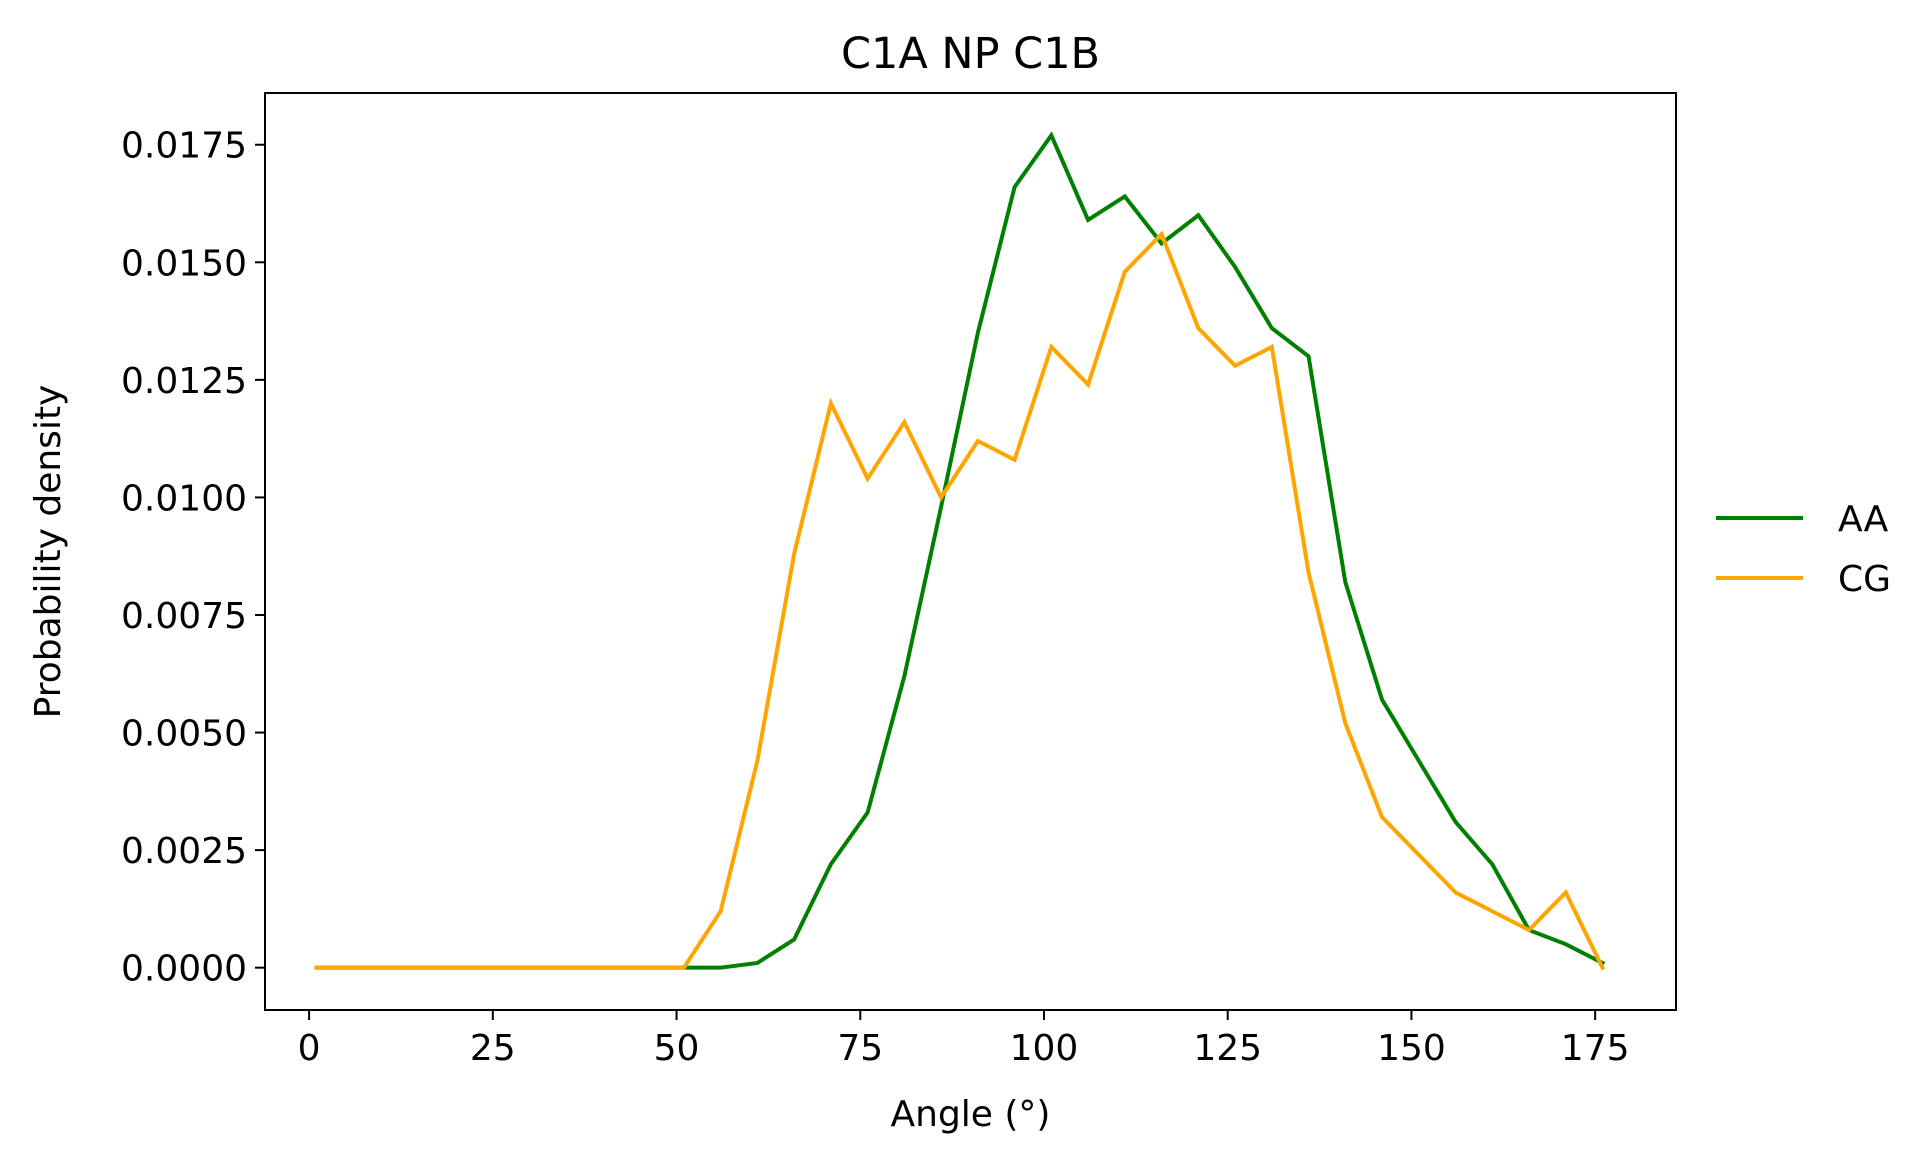 This screenshot has width=1918, height=1154. I want to click on x-axis-title: Angle (°), so click(971, 1114).